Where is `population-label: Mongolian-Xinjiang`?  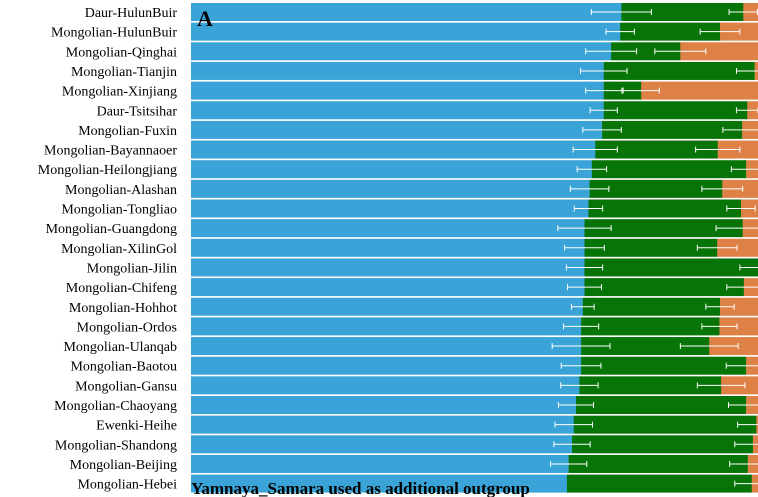
population-label: Mongolian-Xinjiang is located at coordinates (119, 92).